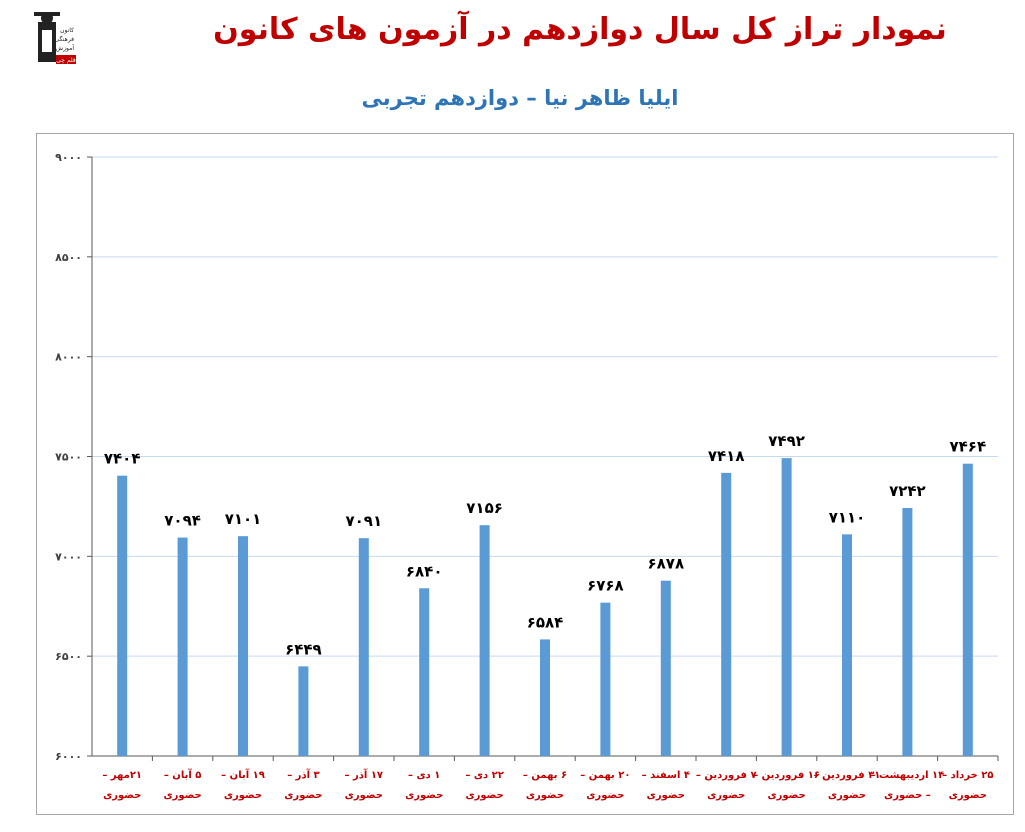 This screenshot has height=832, width=1025. I want to click on x-tick-label: ۶ بهمن –, so click(545, 775).